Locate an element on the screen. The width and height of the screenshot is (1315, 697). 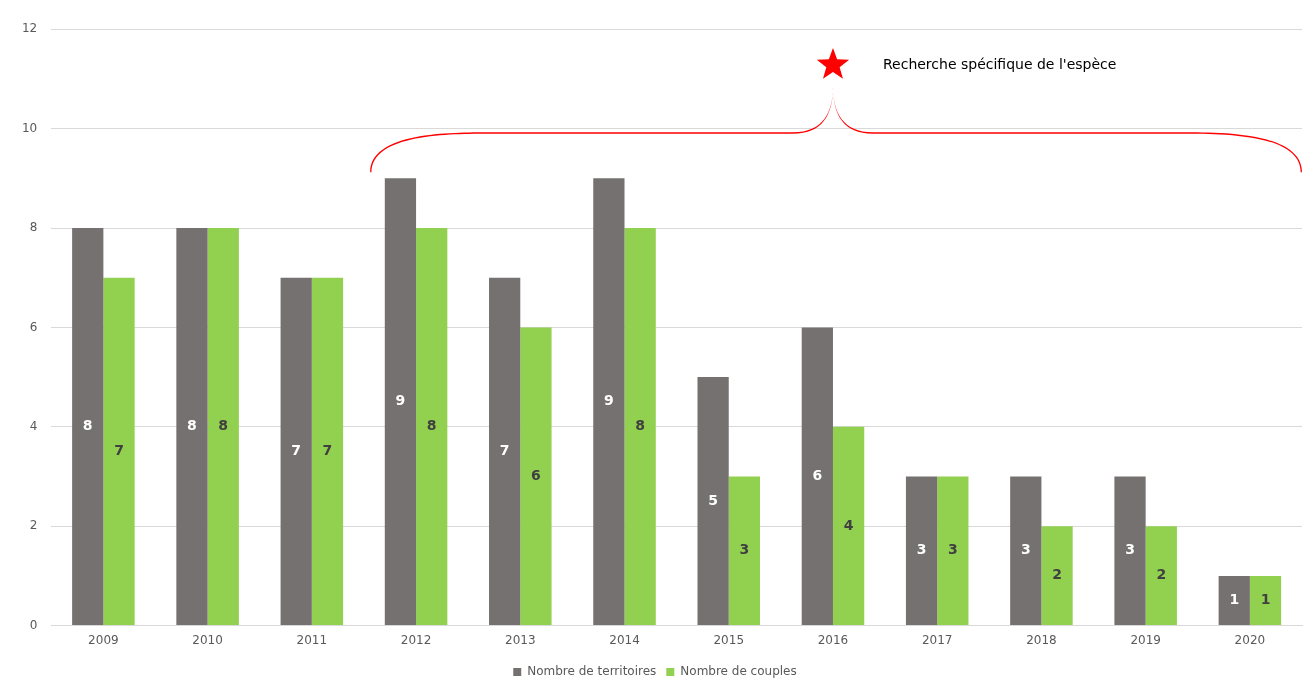
x-tick-label: 2018 is located at coordinates (1041, 639).